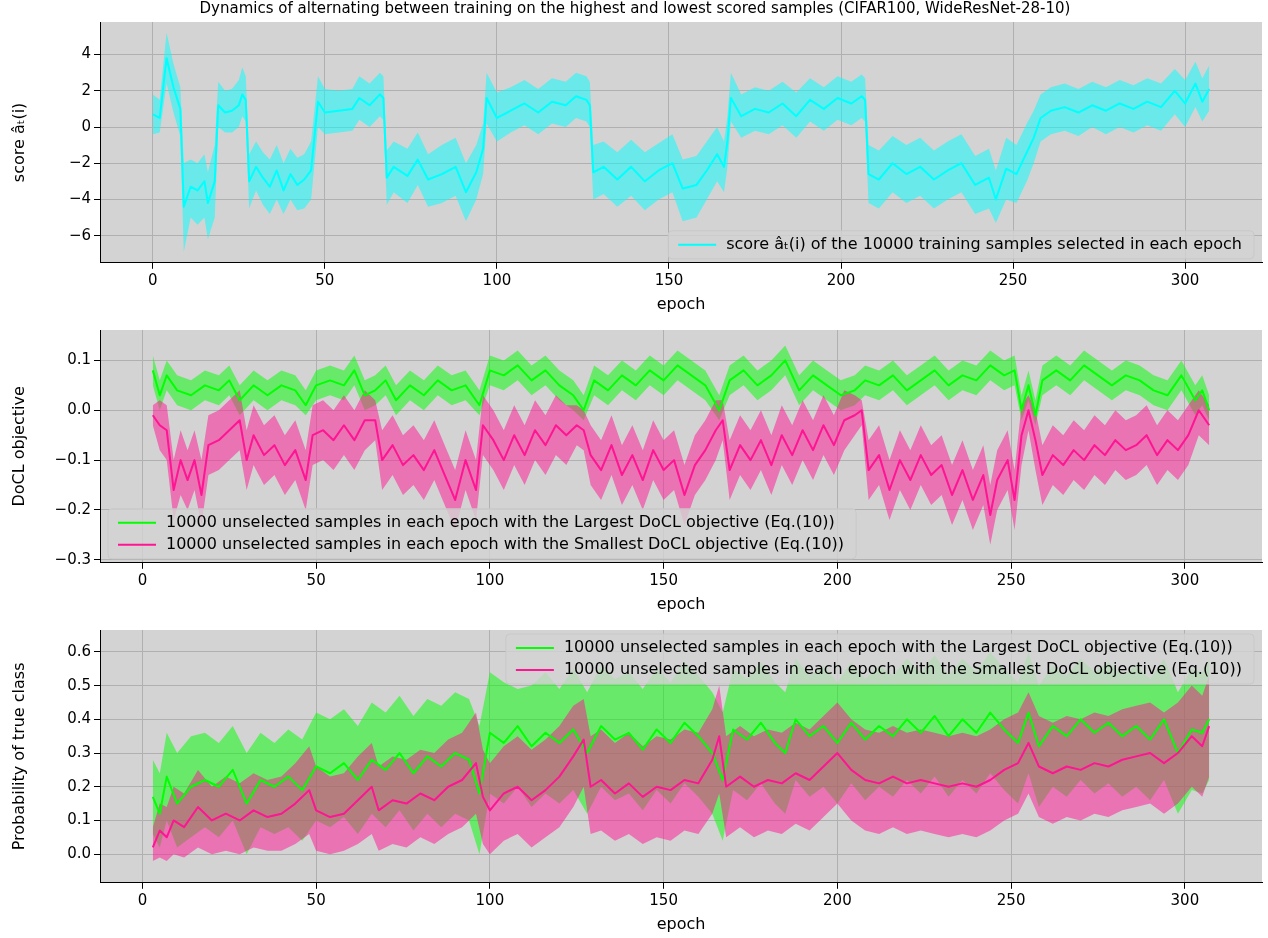 The height and width of the screenshot is (938, 1268). Describe the element at coordinates (79, 785) in the screenshot. I see `y-tick-label: 0.2` at that location.